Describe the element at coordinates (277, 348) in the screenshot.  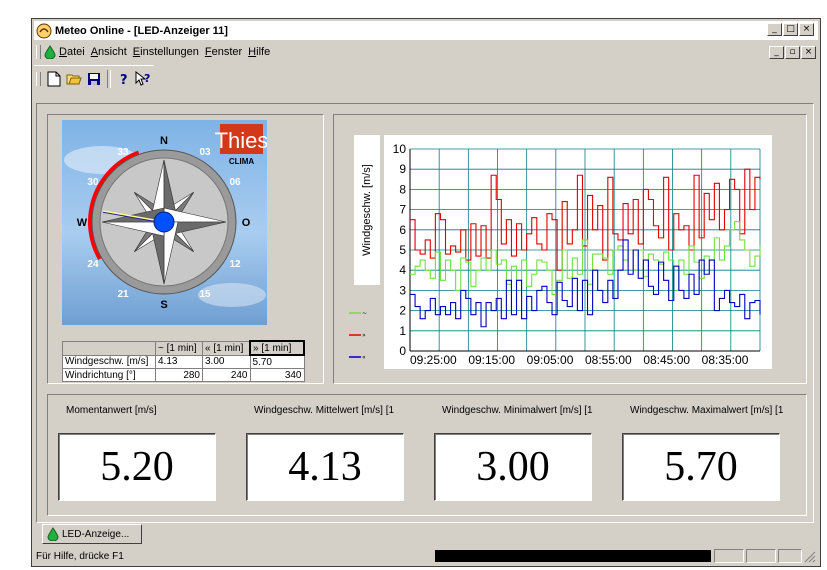
I see `col-header-max: » [1 min]` at that location.